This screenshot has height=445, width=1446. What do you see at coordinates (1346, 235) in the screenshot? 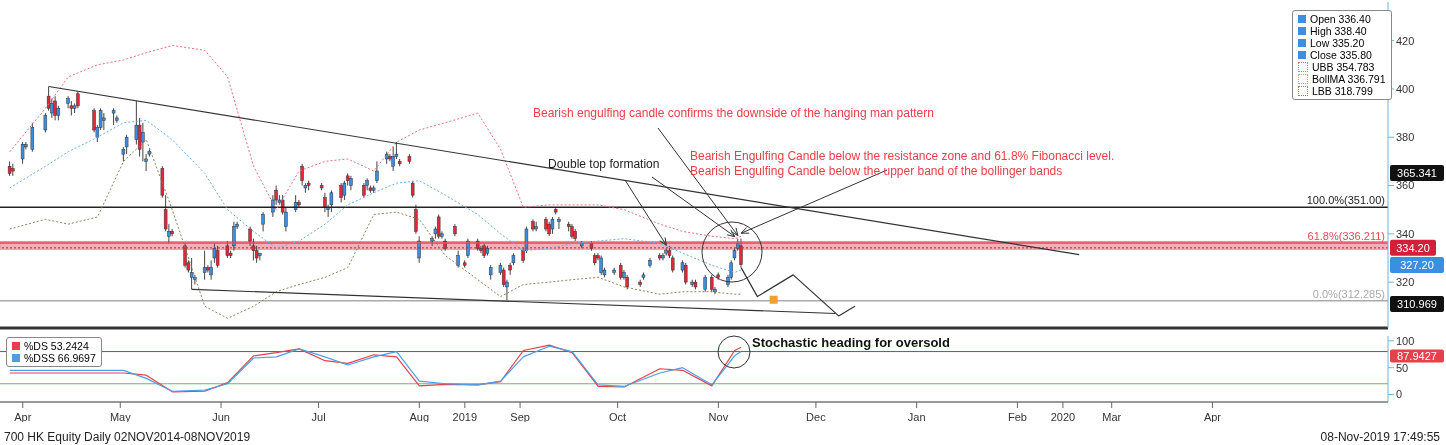
I see `ref-line-label: 61.8%(336.211)` at bounding box center [1346, 235].